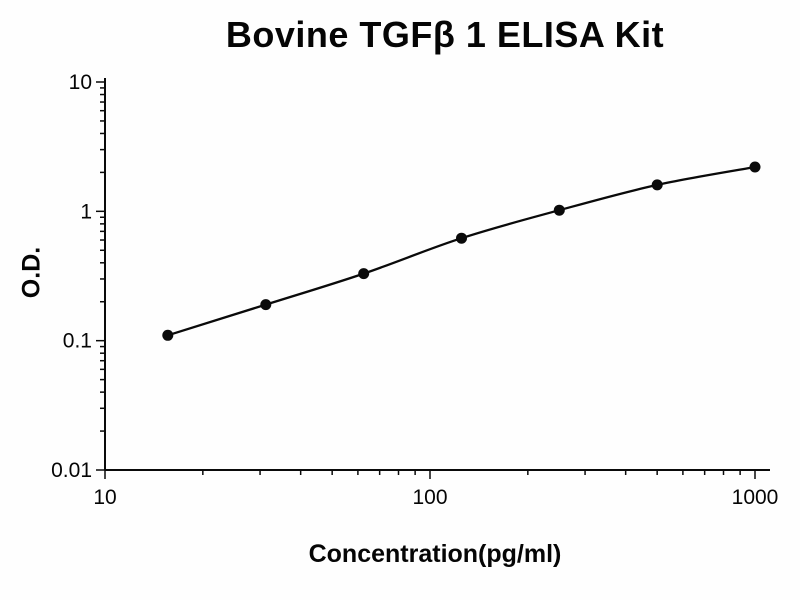 The width and height of the screenshot is (800, 600). I want to click on x-tick-label: 100, so click(429, 497).